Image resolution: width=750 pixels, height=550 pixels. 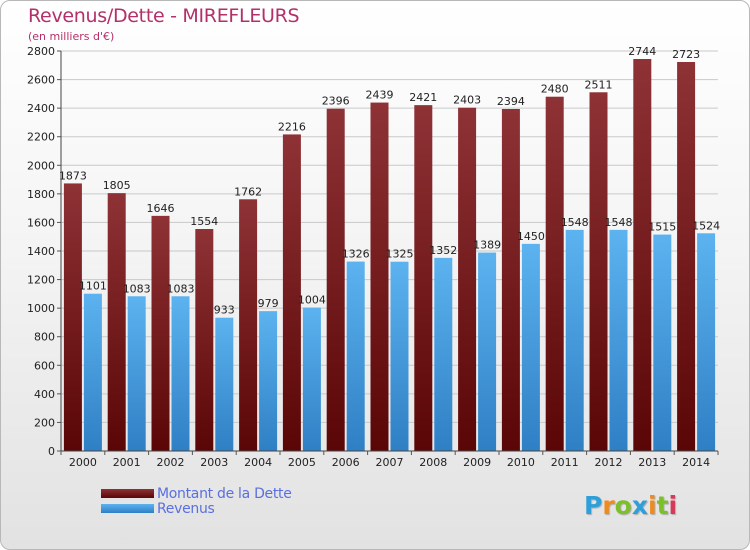 What do you see at coordinates (268, 303) in the screenshot?
I see `data-label-revenus: 979` at bounding box center [268, 303].